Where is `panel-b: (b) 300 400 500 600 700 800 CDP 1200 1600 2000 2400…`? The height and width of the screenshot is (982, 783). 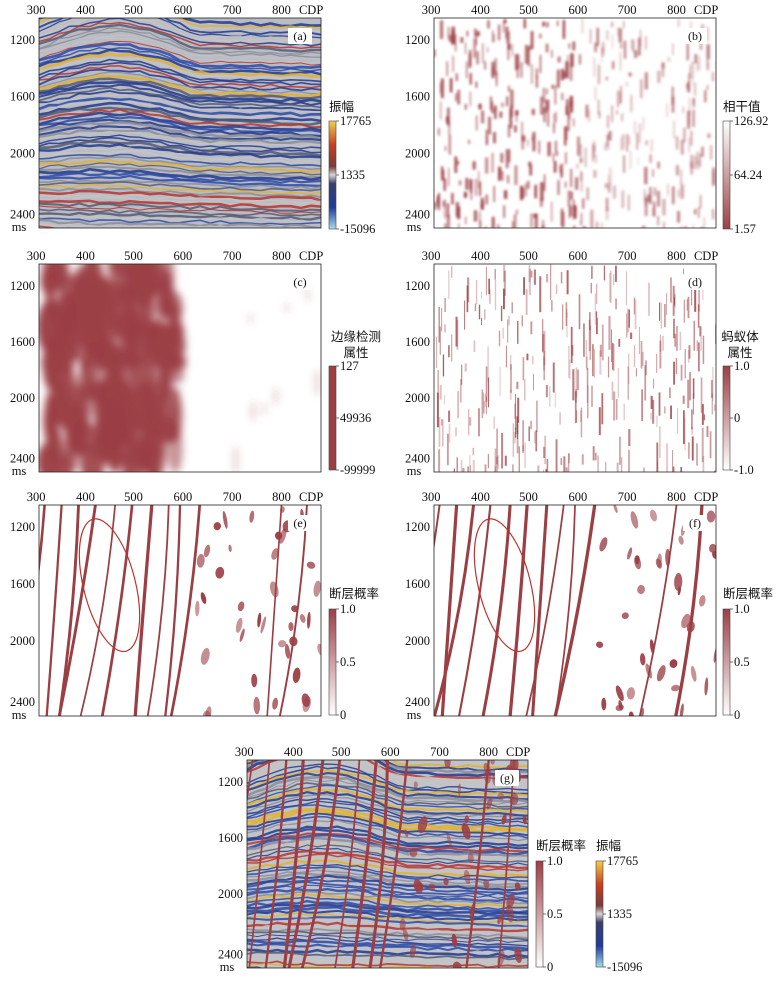 panel-b: (b) 300 400 500 600 700 800 CDP 1200 1600 2000 2400… is located at coordinates (586, 119).